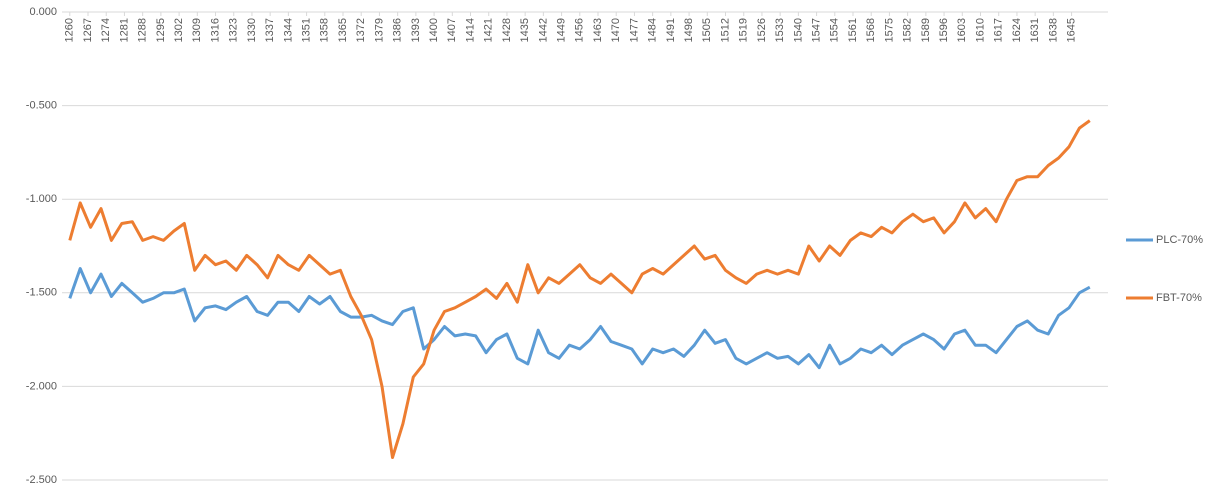 Image resolution: width=1216 pixels, height=488 pixels. I want to click on x-tick-label: 1393, so click(416, 30).